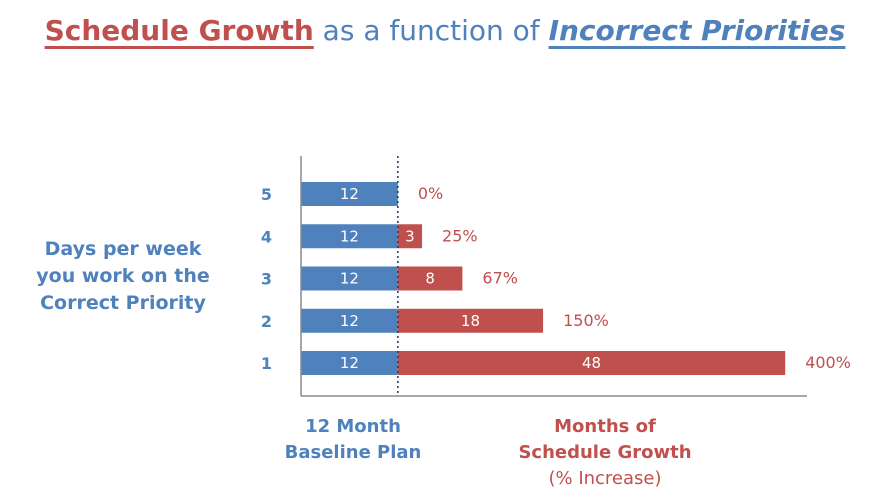  What do you see at coordinates (828, 362) in the screenshot?
I see `percent-label: 400%` at bounding box center [828, 362].